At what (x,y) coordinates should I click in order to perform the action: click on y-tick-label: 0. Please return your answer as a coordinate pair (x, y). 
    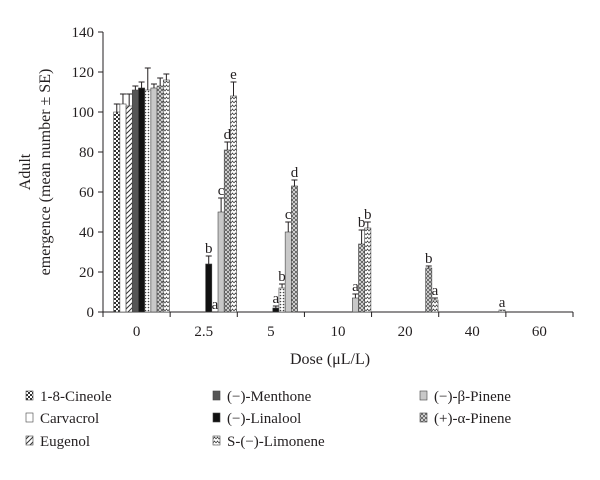
    Looking at the image, I should click on (91, 313).